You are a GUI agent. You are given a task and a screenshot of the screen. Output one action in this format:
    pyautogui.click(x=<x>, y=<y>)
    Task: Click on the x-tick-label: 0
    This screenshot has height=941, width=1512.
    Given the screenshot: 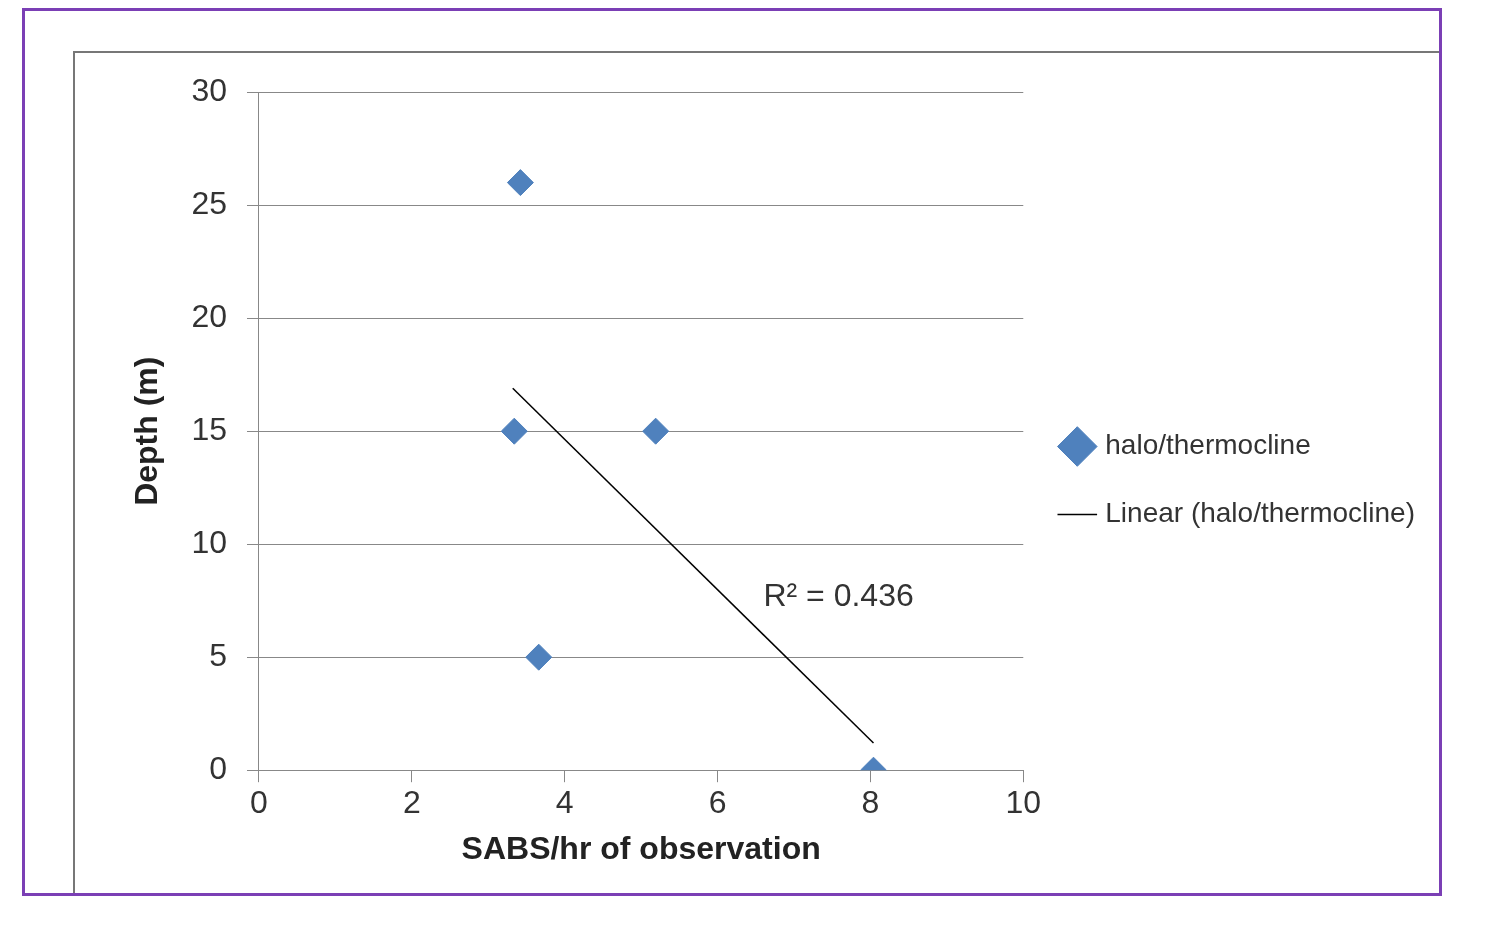 What is the action you would take?
    pyautogui.click(x=259, y=802)
    